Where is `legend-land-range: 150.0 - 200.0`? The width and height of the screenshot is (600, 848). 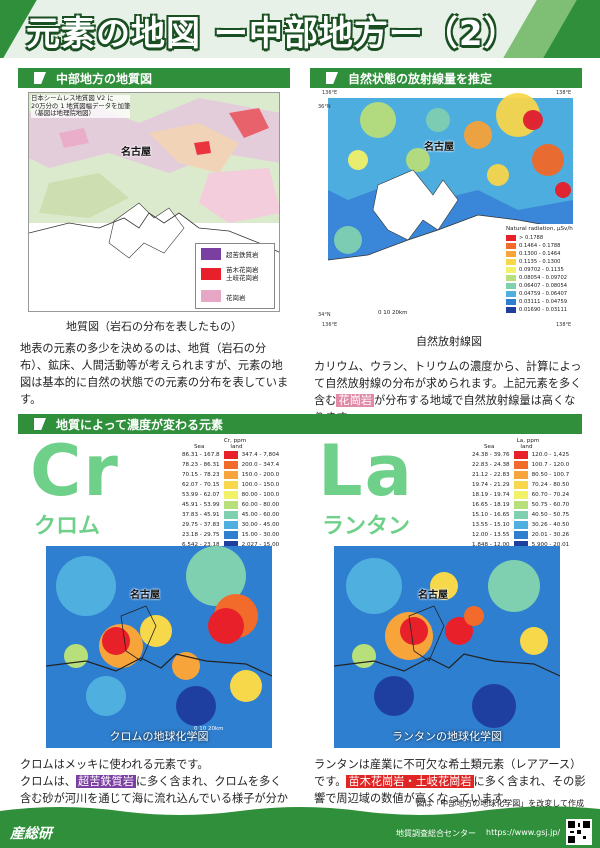 legend-land-range: 150.0 - 200.0 is located at coordinates (260, 475).